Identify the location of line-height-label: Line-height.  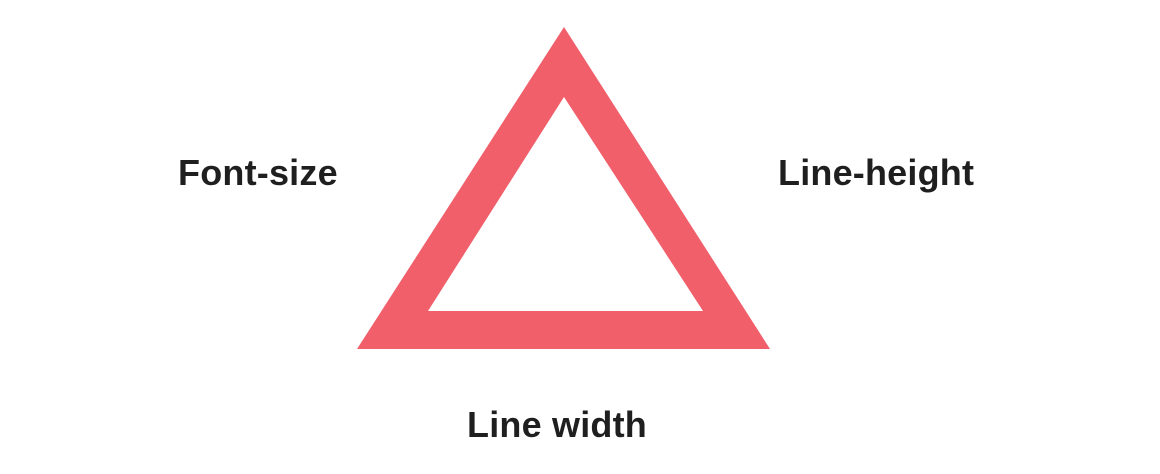
(876, 172).